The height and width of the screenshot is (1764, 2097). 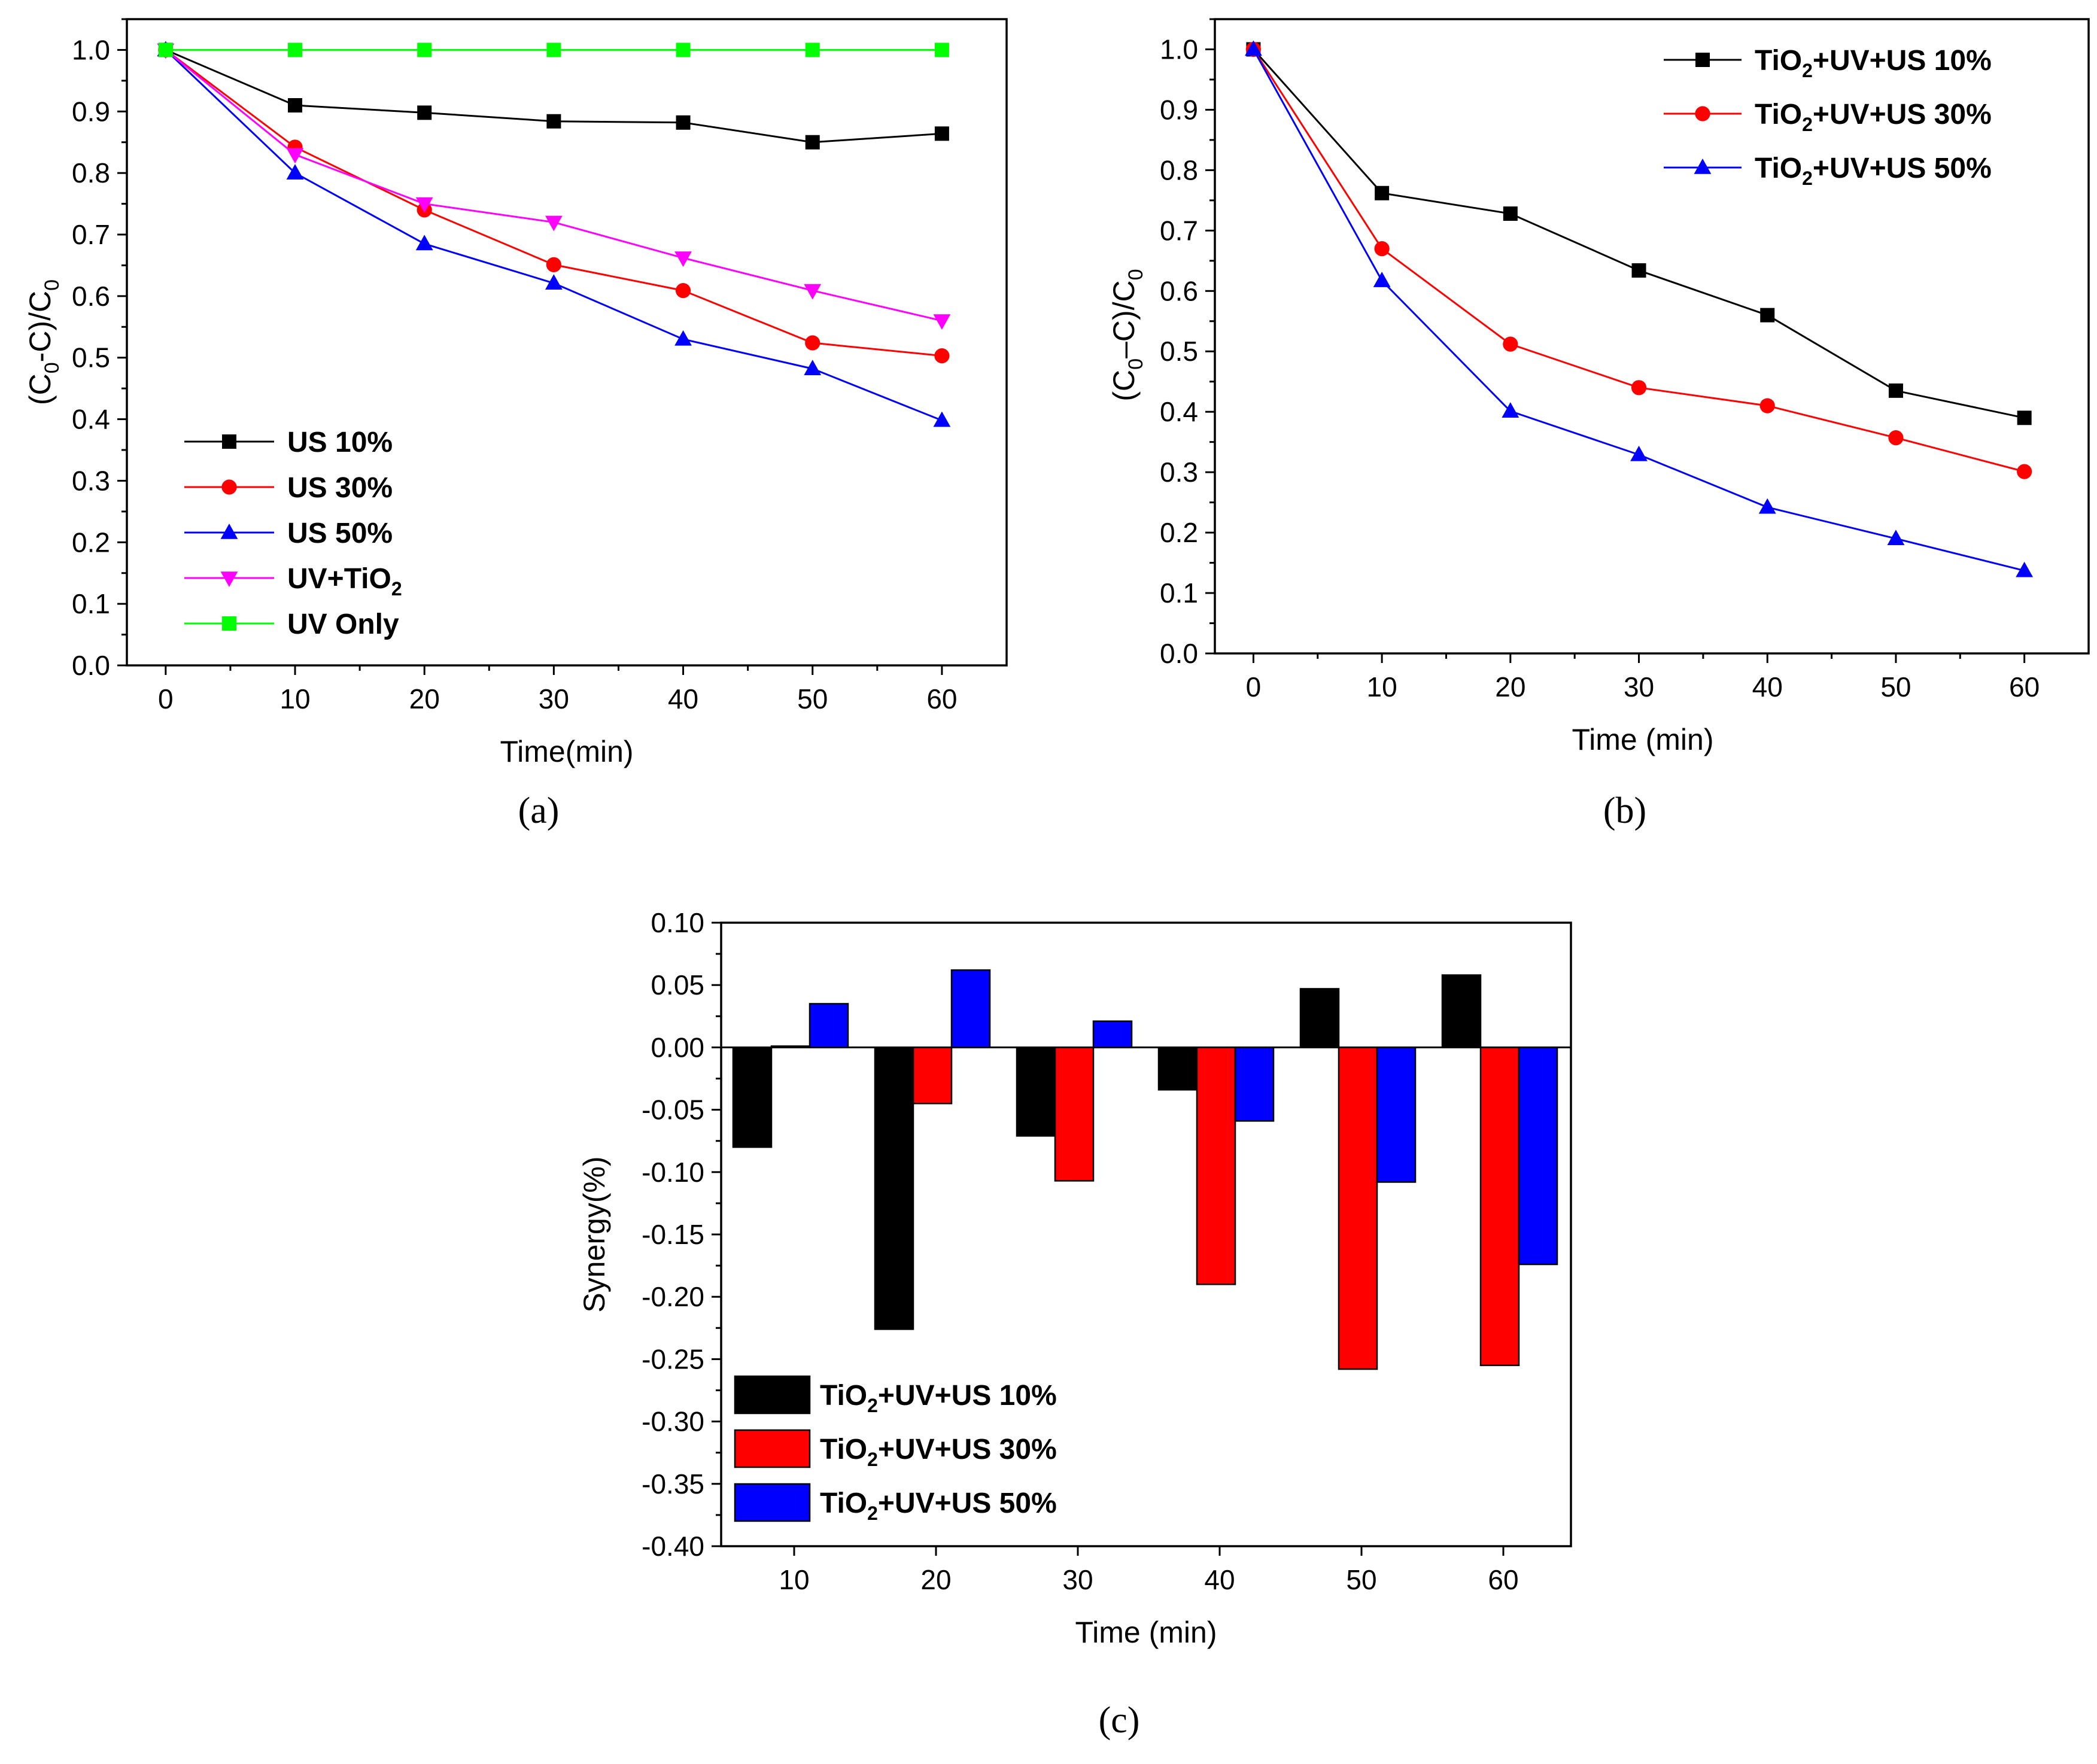 What do you see at coordinates (91, 481) in the screenshot?
I see `panel-a-y-tick-label: 0.3` at bounding box center [91, 481].